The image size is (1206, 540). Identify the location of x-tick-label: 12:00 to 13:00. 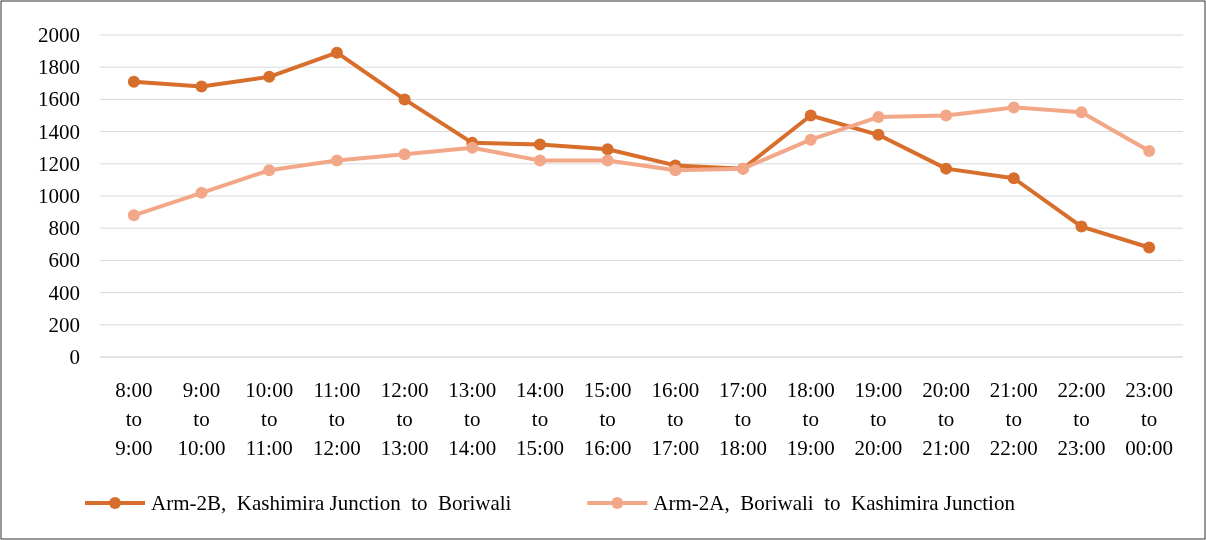
(404, 419).